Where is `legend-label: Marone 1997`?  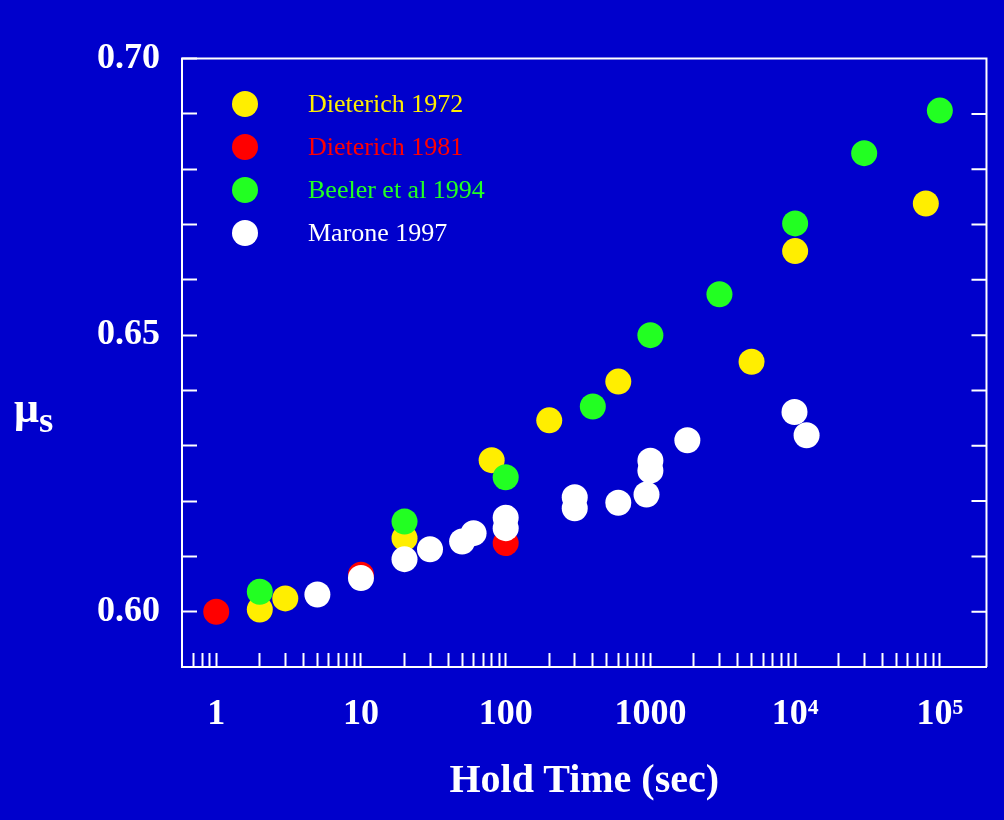 legend-label: Marone 1997 is located at coordinates (378, 232).